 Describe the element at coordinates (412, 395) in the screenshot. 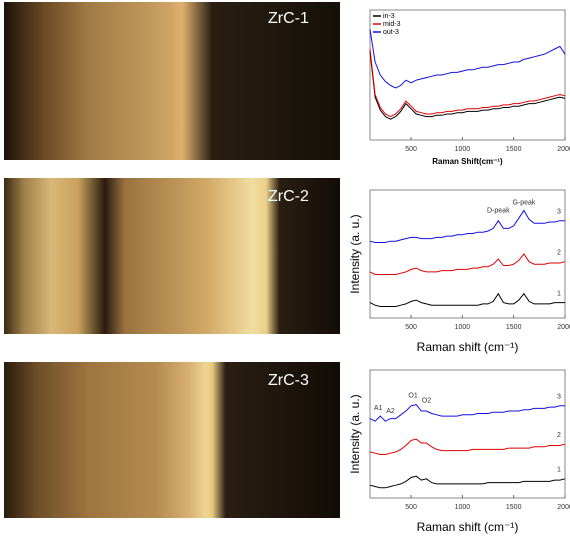

I see `annotation: O1` at that location.